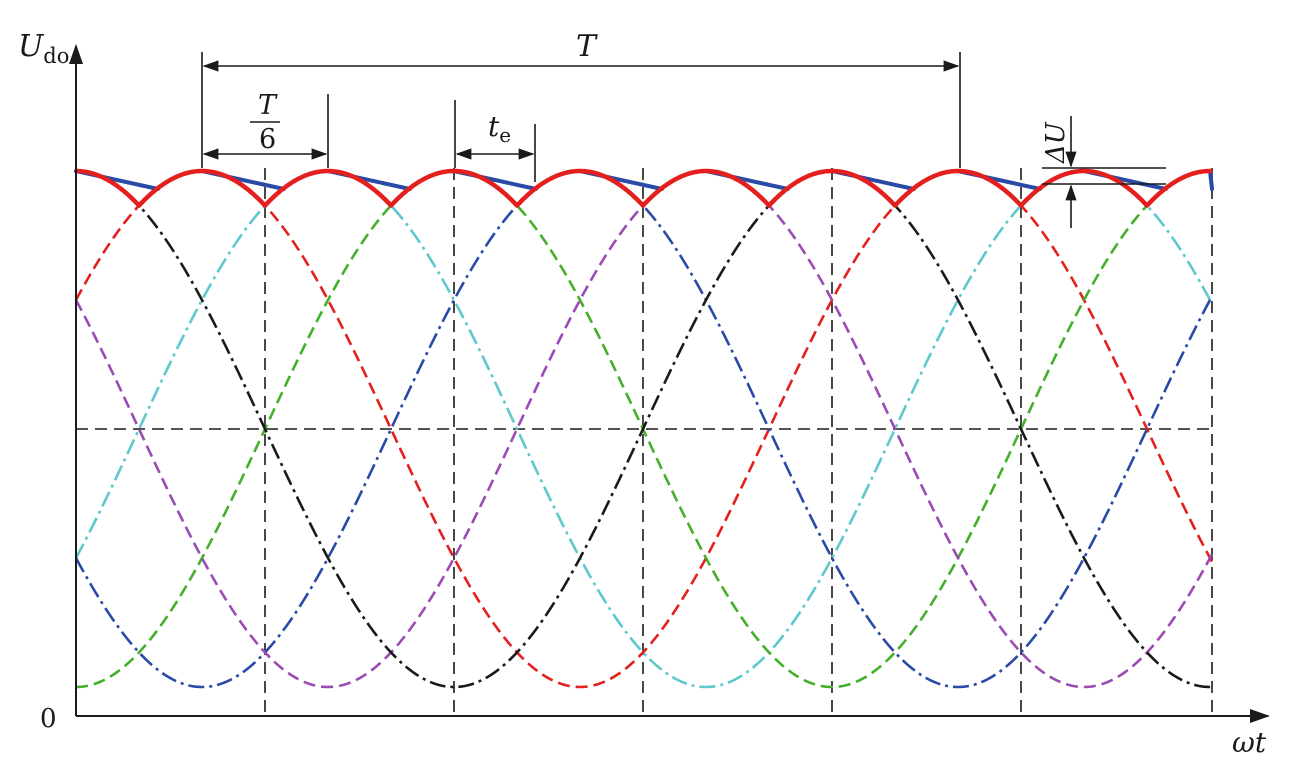 This screenshot has width=1291, height=769. I want to click on sixth-denominator: 6, so click(267, 139).